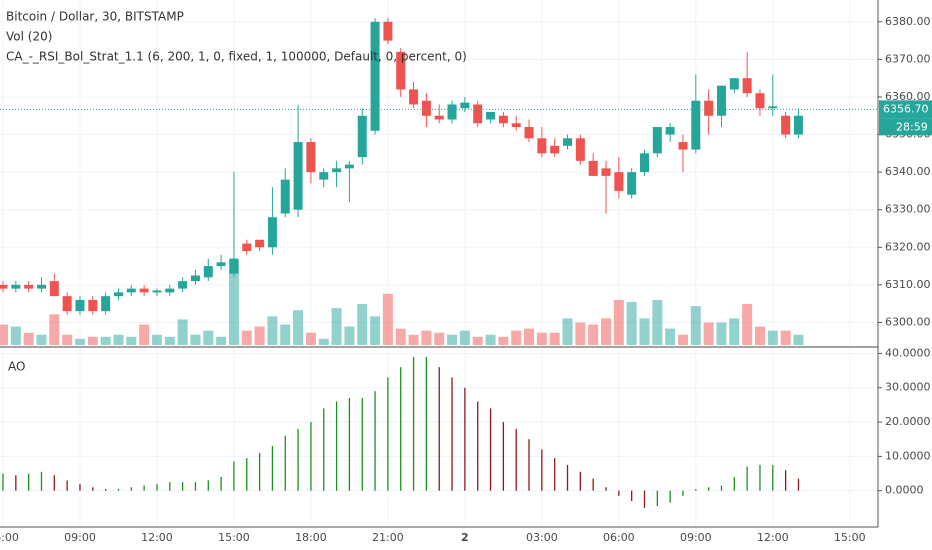 The image size is (932, 550). What do you see at coordinates (16, 367) in the screenshot?
I see `indicator-label: AO` at bounding box center [16, 367].